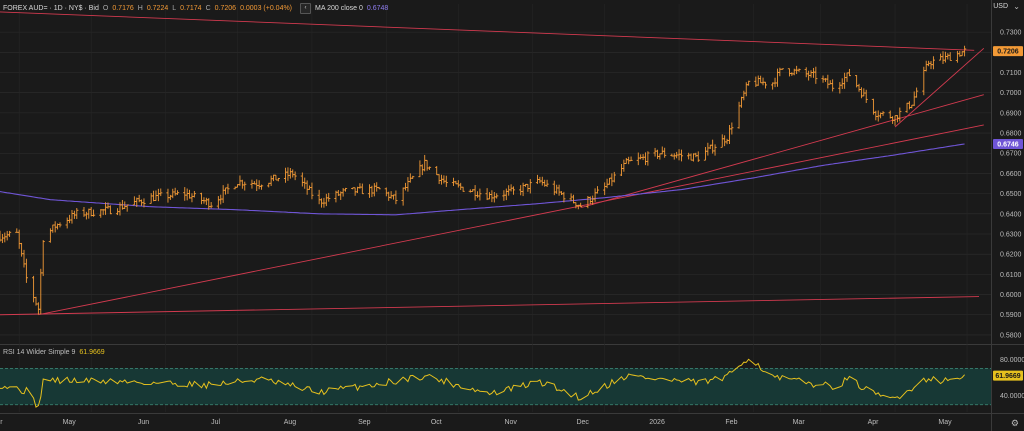  I want to click on svg-text: 0.7206, so click(1008, 52).